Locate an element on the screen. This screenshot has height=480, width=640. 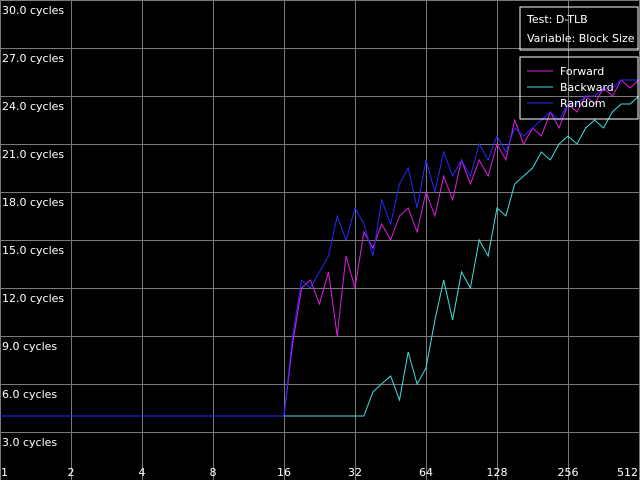
legend-label: Random is located at coordinates (583, 103).